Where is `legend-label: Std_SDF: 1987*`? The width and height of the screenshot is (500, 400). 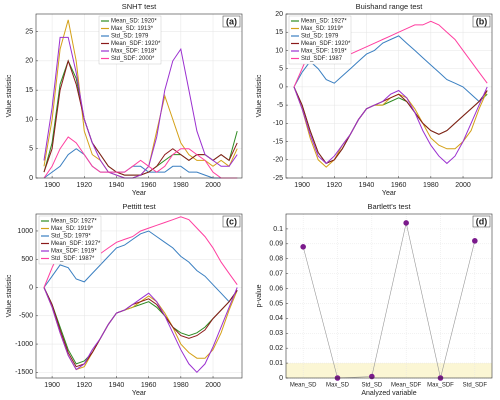
legend-label: Std_SDF: 1987* is located at coordinates (73, 259).